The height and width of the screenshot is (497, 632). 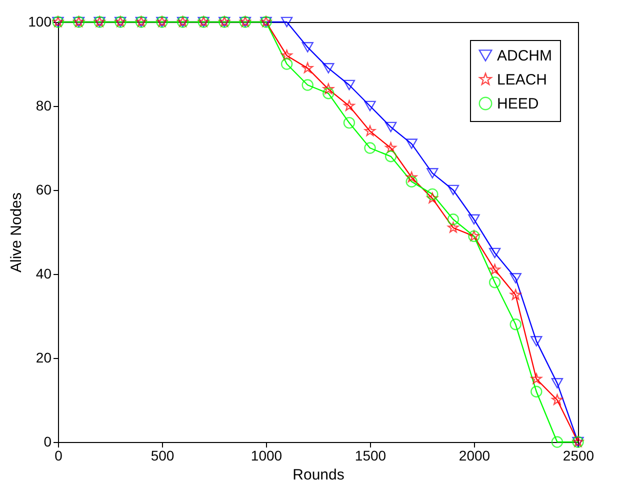 What do you see at coordinates (474, 456) in the screenshot?
I see `x-tick-label: 2000` at bounding box center [474, 456].